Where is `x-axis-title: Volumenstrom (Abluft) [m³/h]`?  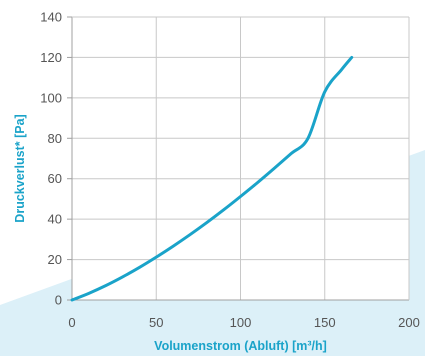
x-axis-title: Volumenstrom (Abluft) [m³/h] is located at coordinates (240, 346).